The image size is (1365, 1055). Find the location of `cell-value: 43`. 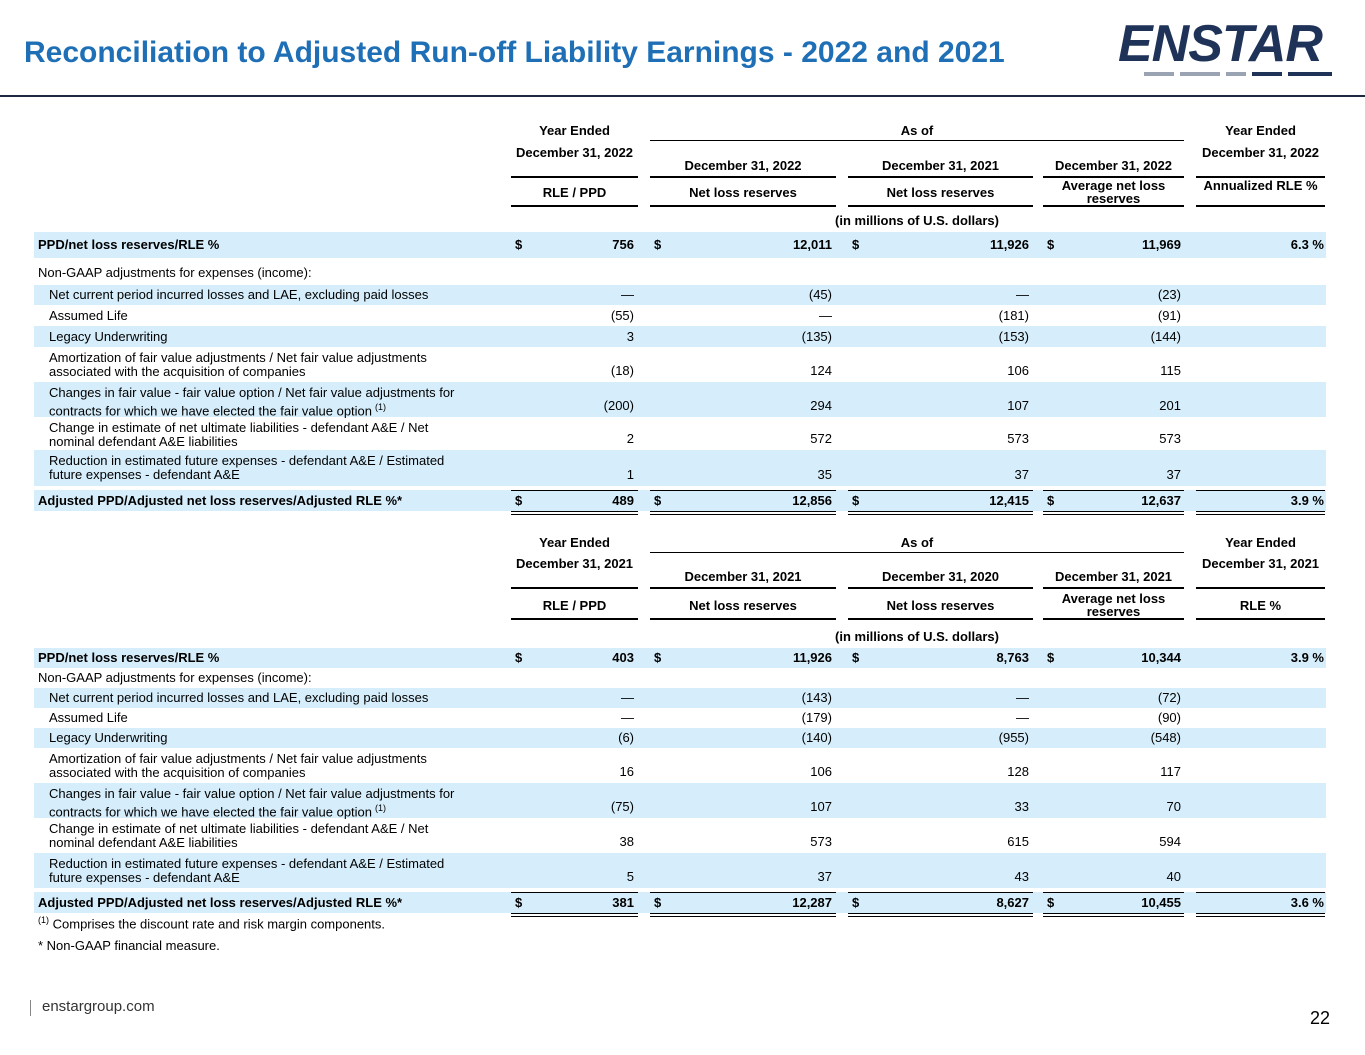

cell-value: 43 is located at coordinates (1021, 876).